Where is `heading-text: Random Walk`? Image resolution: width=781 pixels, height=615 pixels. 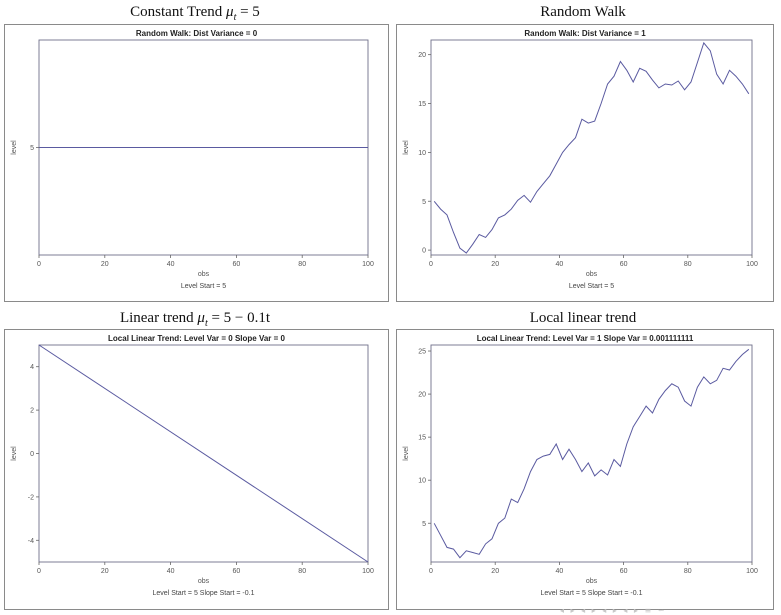 heading-text: Random Walk is located at coordinates (583, 12).